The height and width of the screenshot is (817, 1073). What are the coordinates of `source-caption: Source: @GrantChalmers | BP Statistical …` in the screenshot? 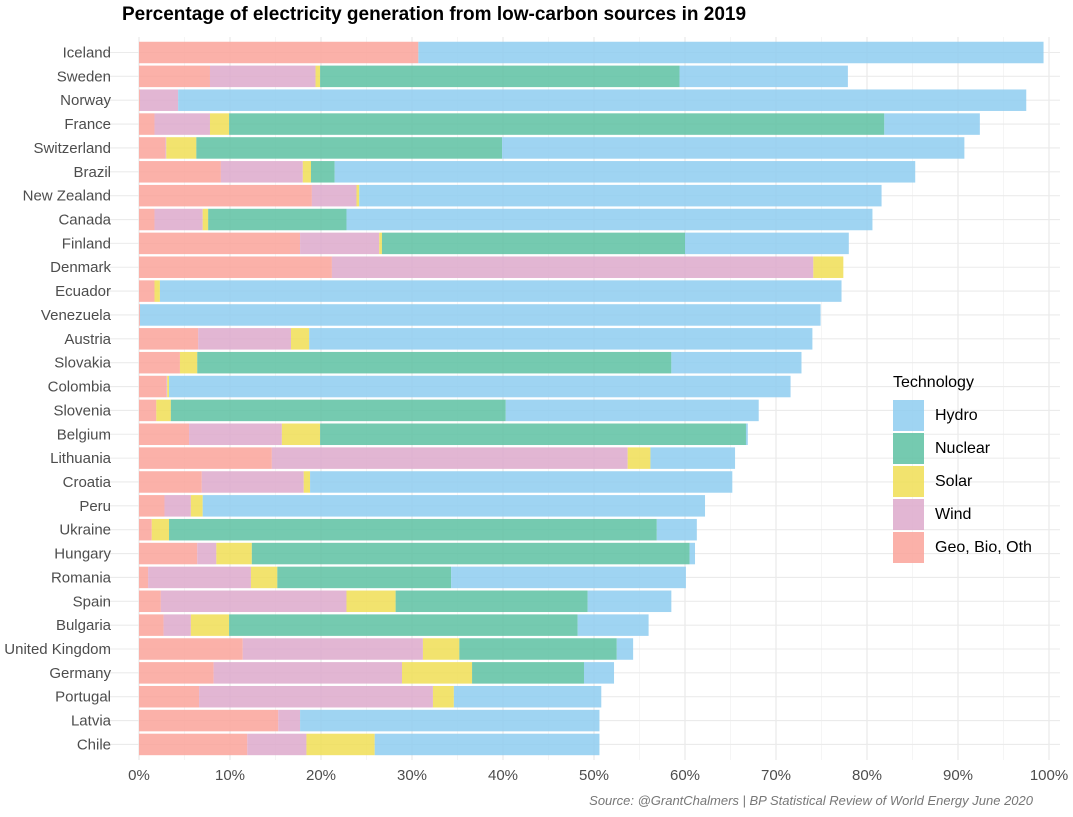 It's located at (811, 800).